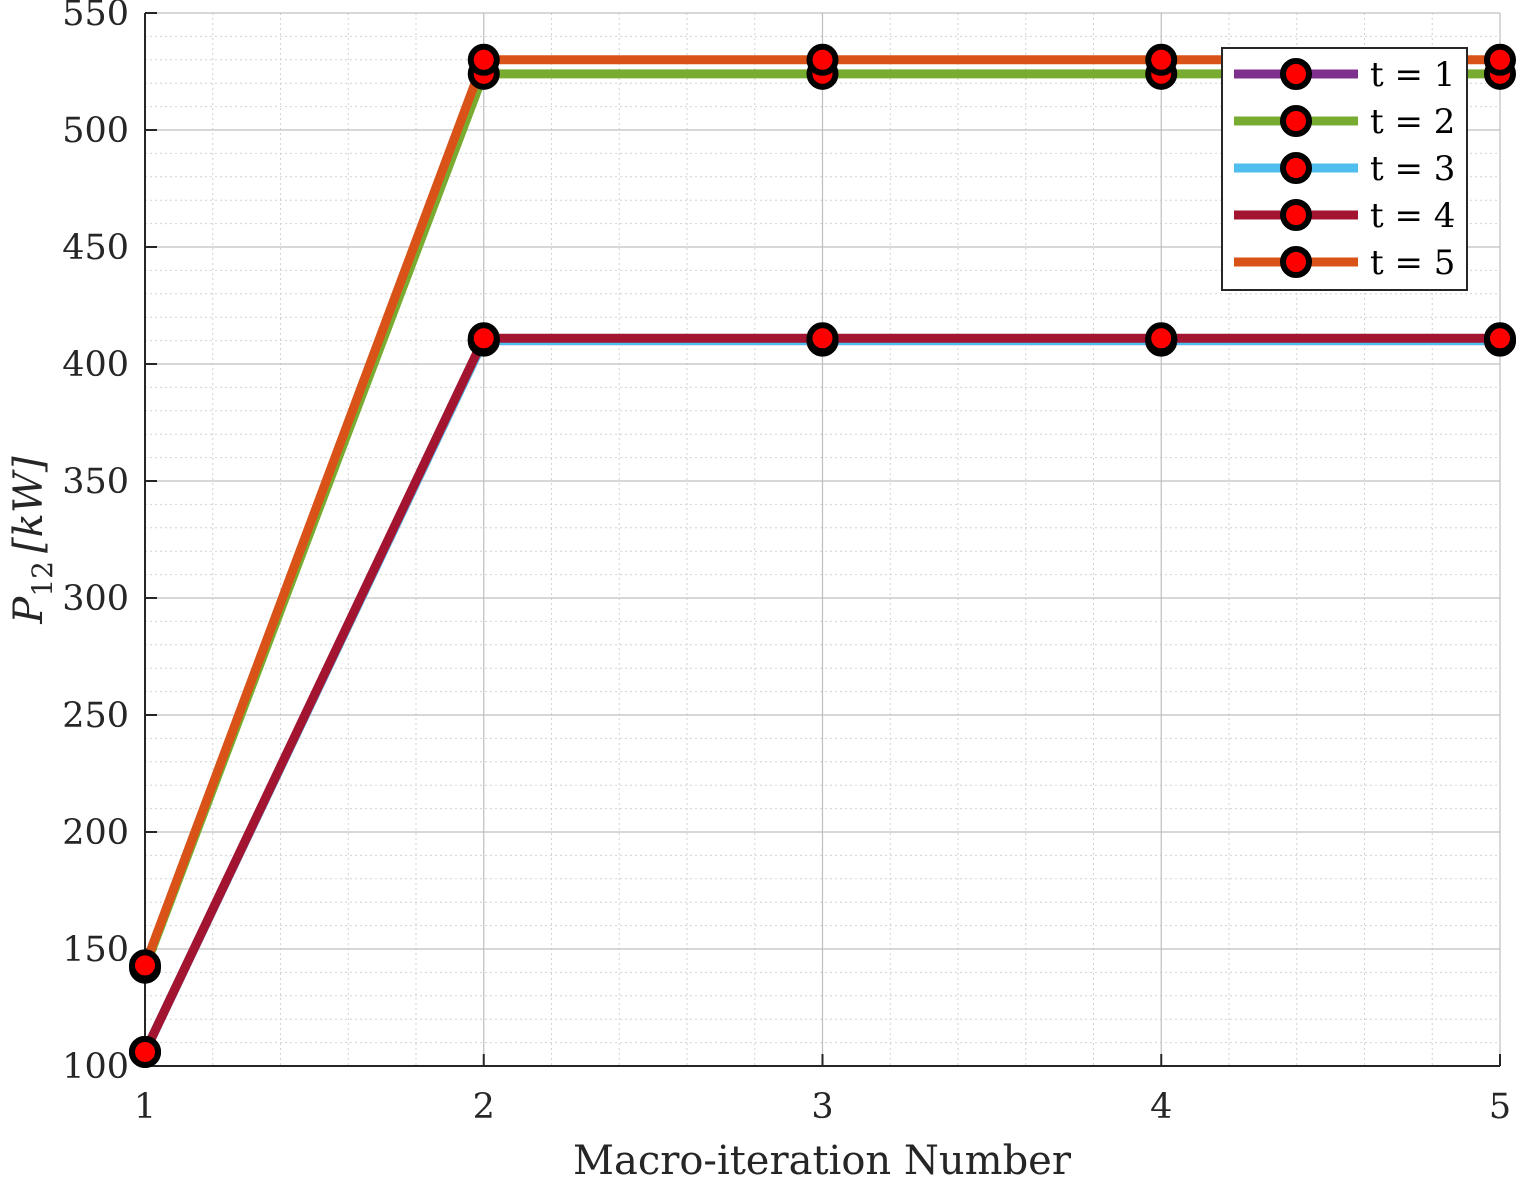 This screenshot has width=1521, height=1178. Describe the element at coordinates (1412, 75) in the screenshot. I see `legend-label: t = 1` at that location.